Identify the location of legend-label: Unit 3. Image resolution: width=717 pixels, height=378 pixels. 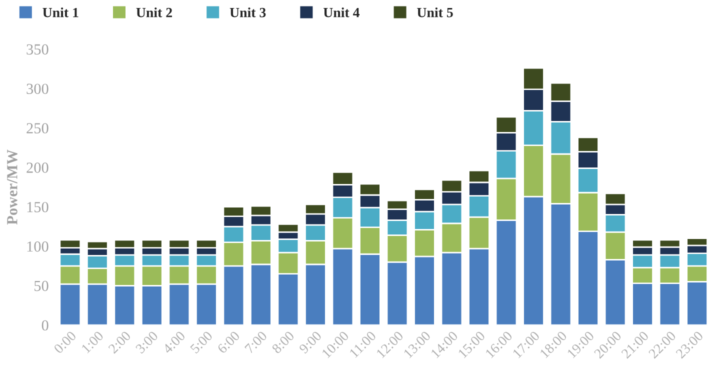
(248, 12).